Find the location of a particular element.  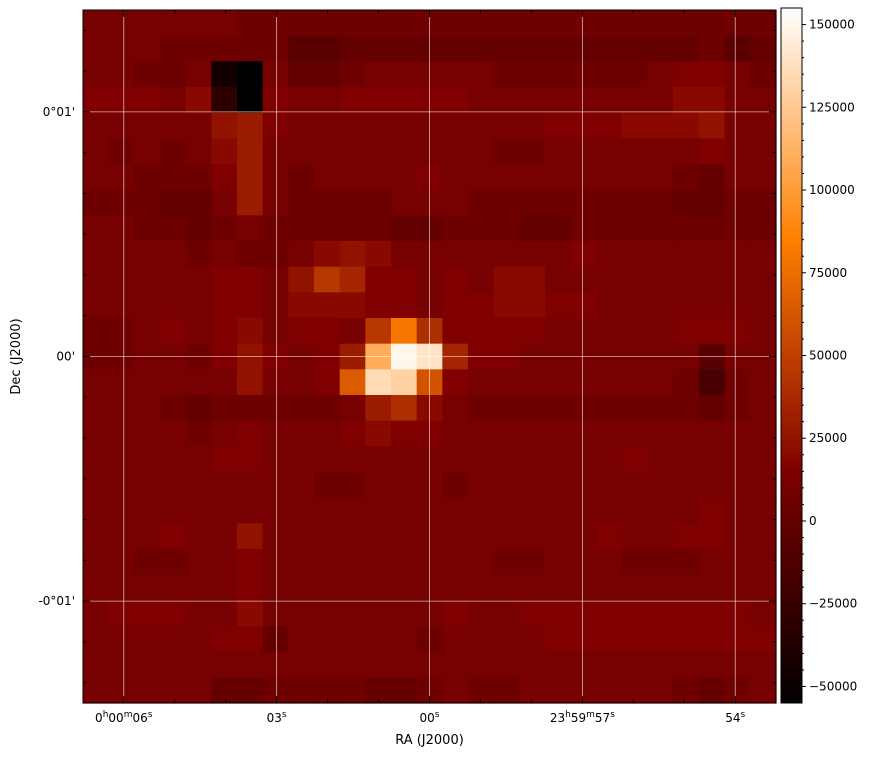

colorbar-tick-label: 50000 is located at coordinates (828, 356).